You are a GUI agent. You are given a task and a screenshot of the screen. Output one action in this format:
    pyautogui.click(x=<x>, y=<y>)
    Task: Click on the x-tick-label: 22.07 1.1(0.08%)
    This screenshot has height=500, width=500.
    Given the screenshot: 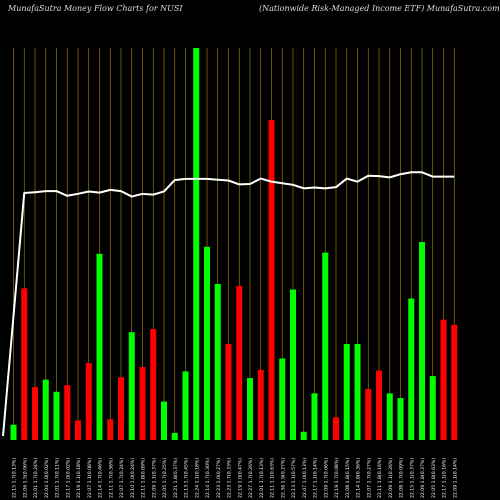 What is the action you would take?
    pyautogui.click(x=90, y=478)
    